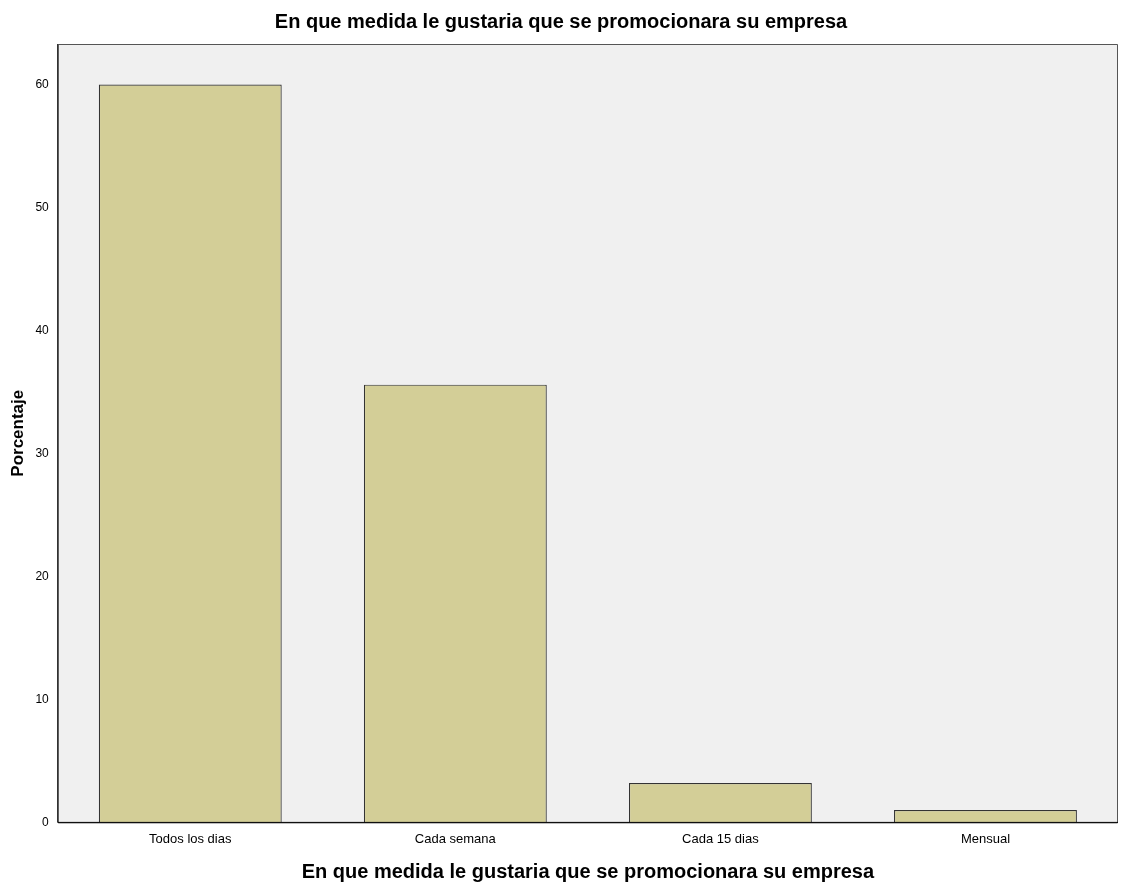 This screenshot has height=892, width=1133. I want to click on x-tick-label: Todos los dias, so click(190, 838).